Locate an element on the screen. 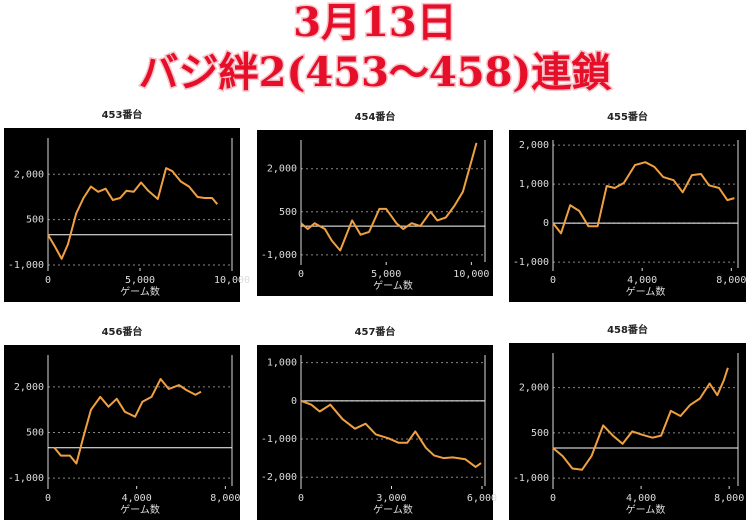  y-tick-label: -2,000 is located at coordinates (279, 477).